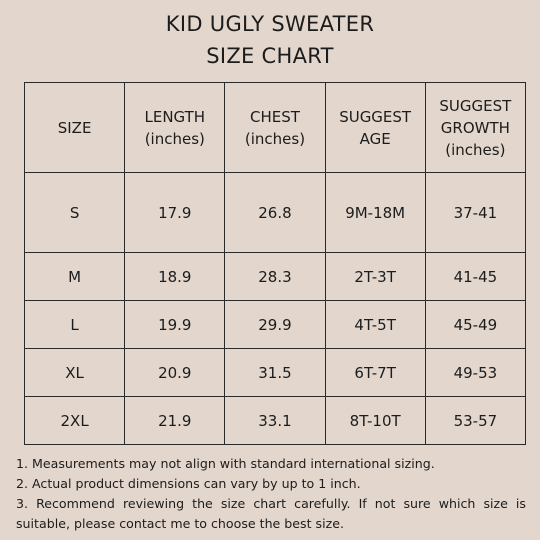 The image size is (540, 540). Describe the element at coordinates (375, 138) in the screenshot. I see `header-suggest-age-line2: AGE` at that location.